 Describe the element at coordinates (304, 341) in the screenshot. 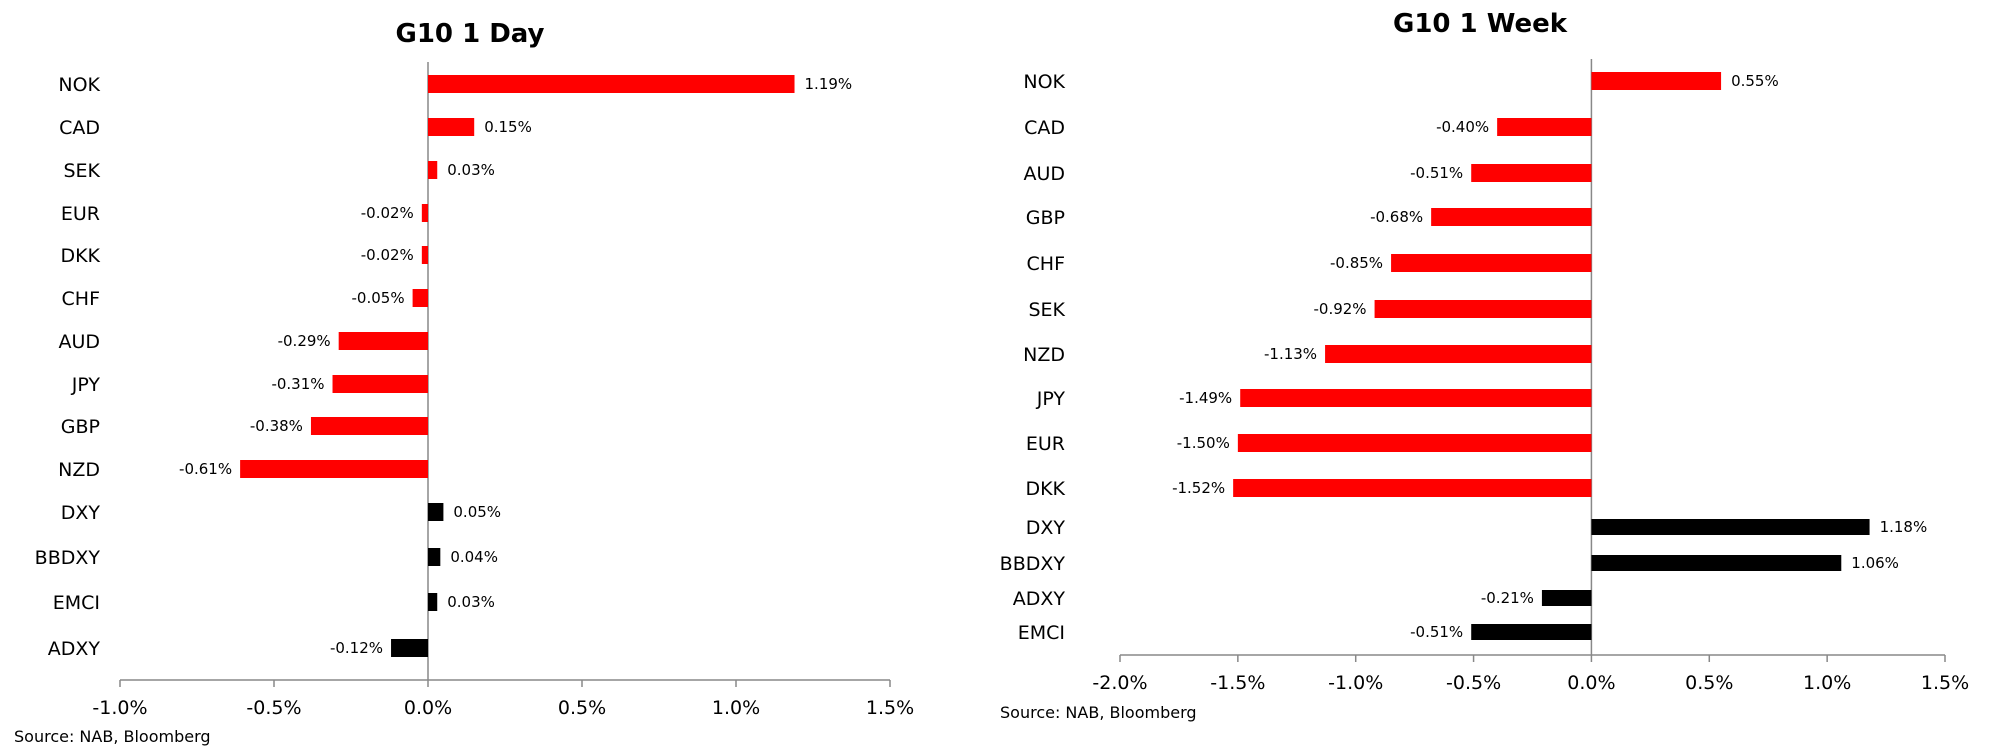

I see `data-label: -0.29%` at that location.